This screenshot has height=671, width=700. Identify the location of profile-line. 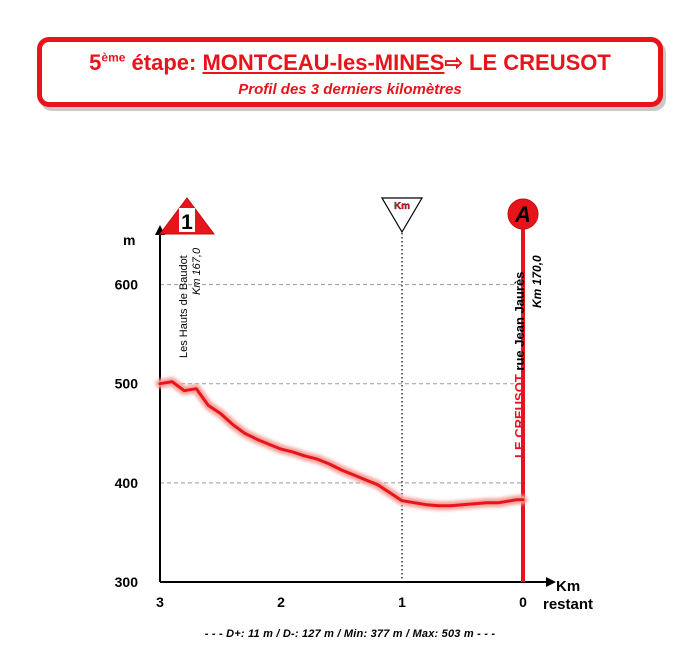
(341, 444).